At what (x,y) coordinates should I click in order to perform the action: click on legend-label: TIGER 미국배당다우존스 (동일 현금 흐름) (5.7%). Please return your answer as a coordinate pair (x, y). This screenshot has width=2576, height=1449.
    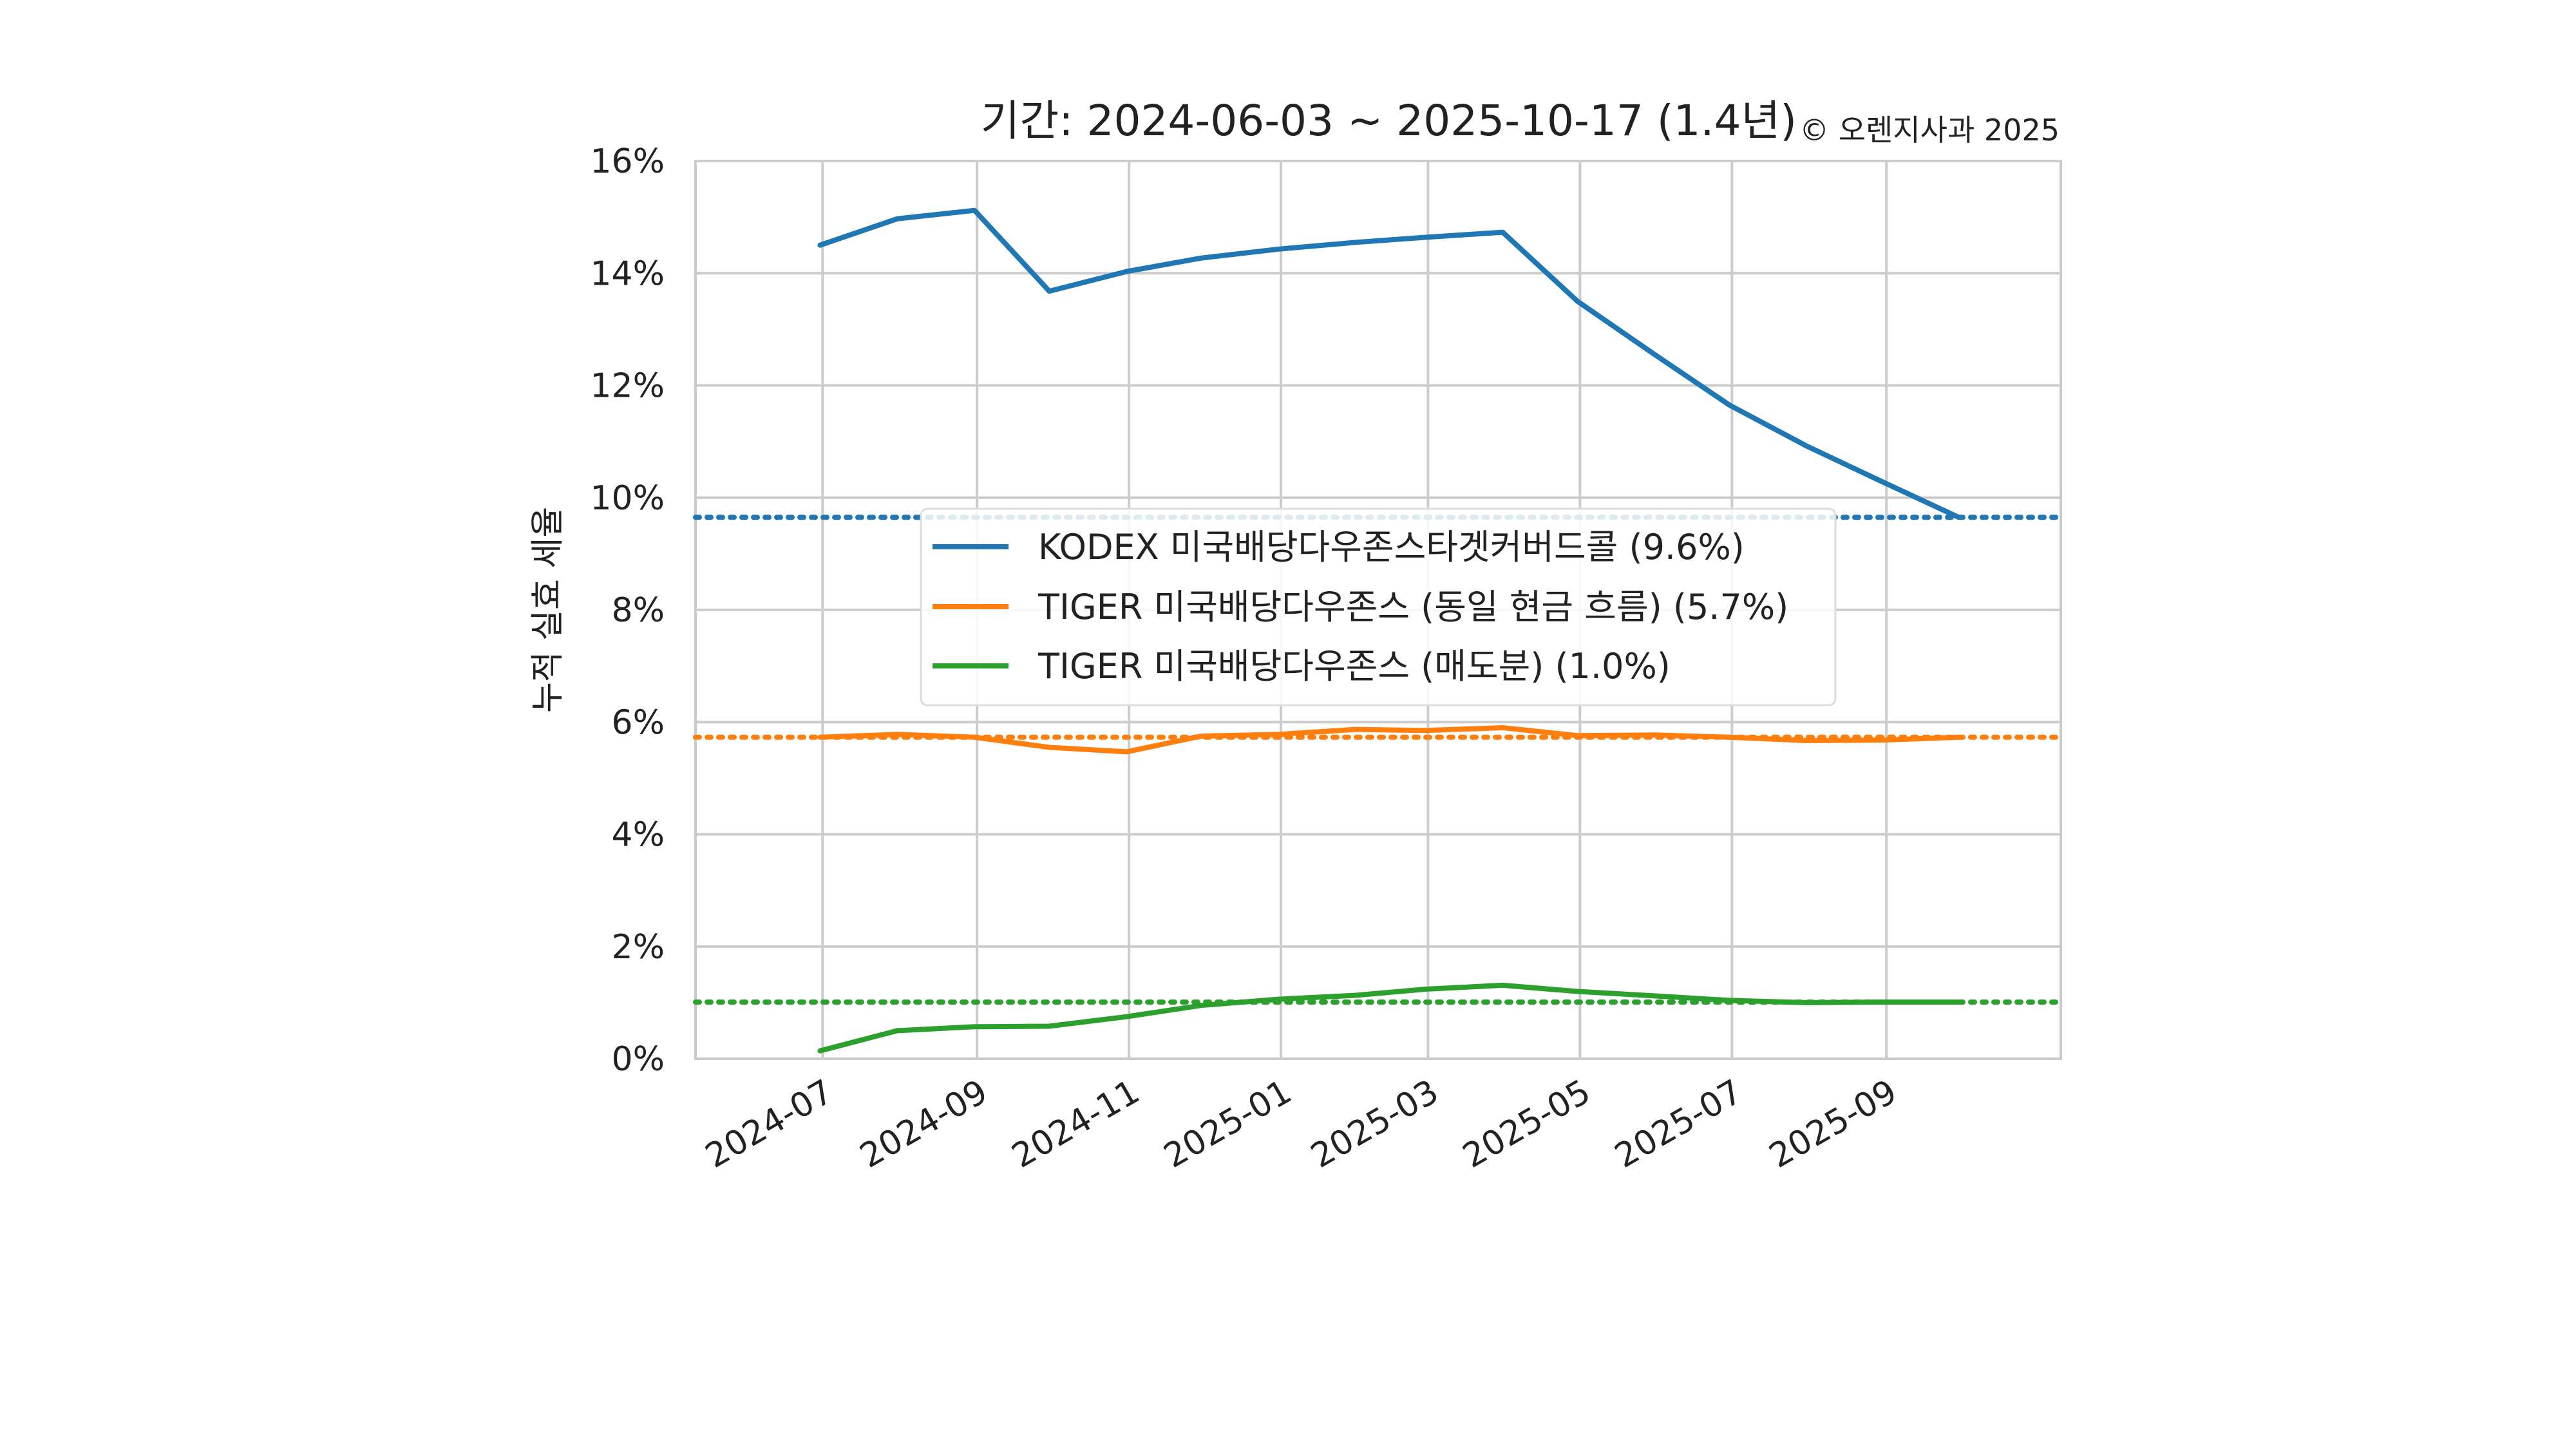
    Looking at the image, I should click on (1413, 607).